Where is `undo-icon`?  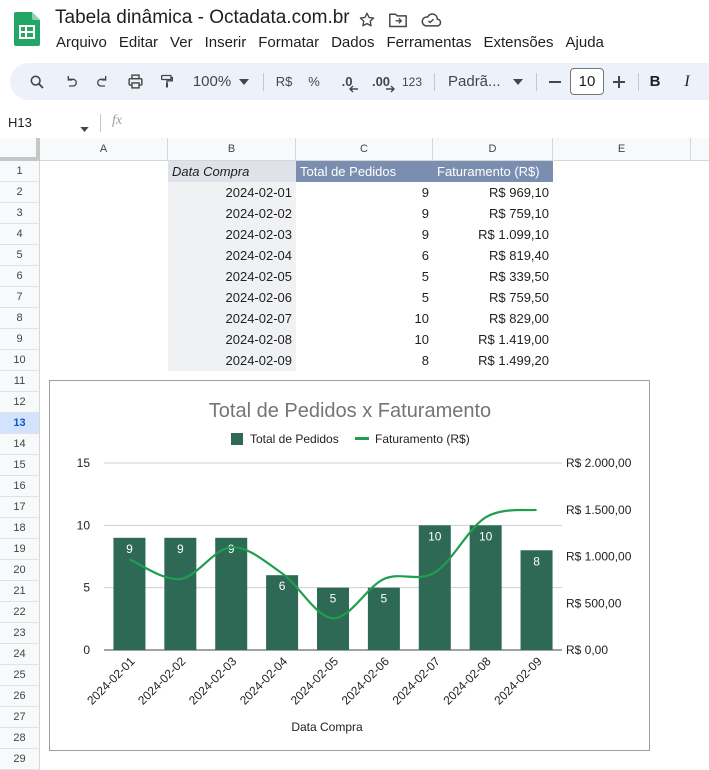
undo-icon is located at coordinates (71, 81).